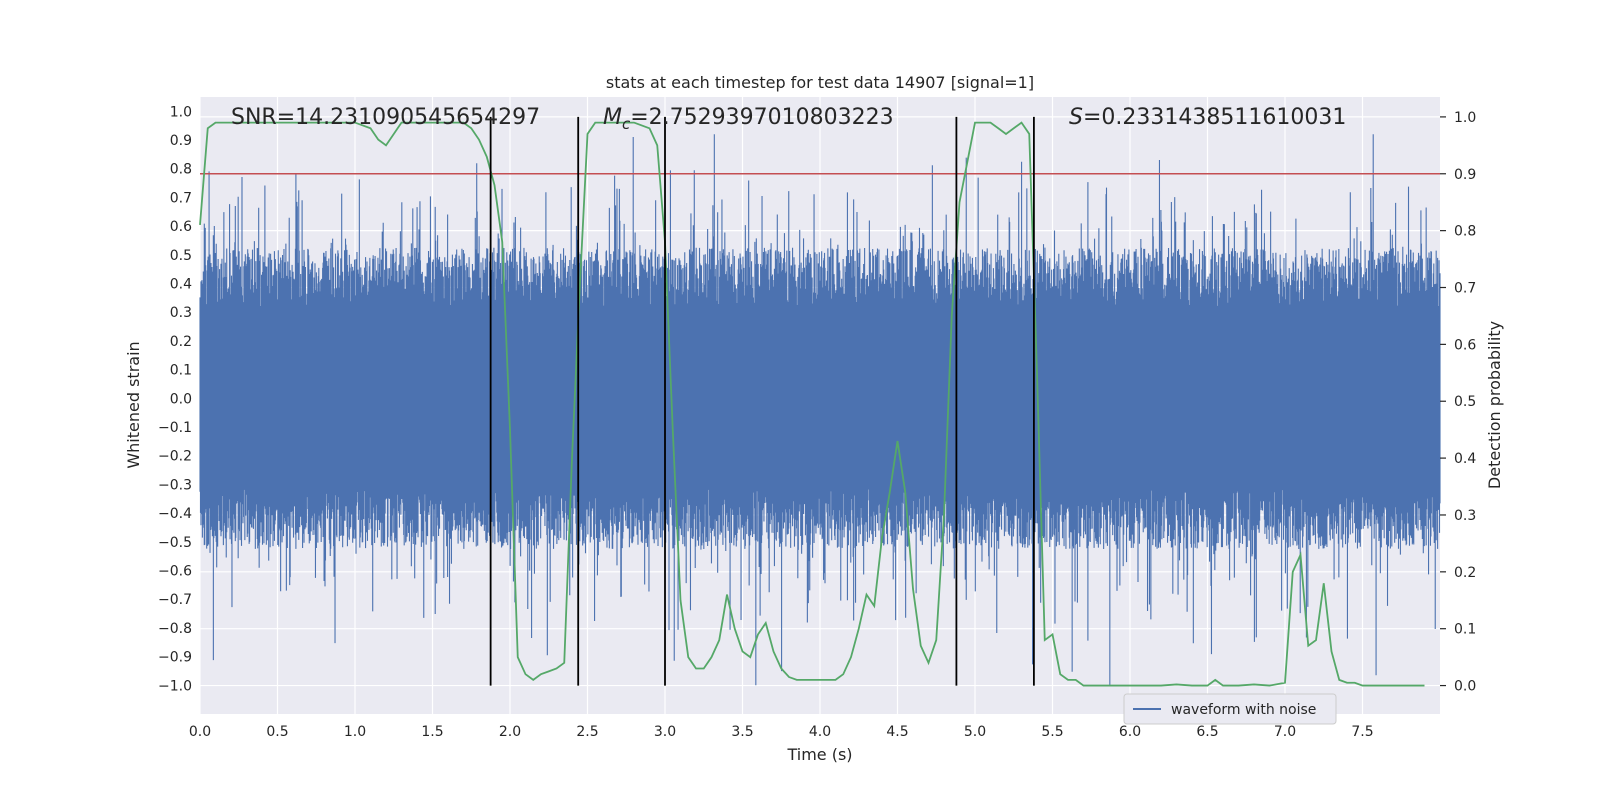 The height and width of the screenshot is (800, 1600). What do you see at coordinates (1465, 175) in the screenshot?
I see `y-right-tick-label: 0.9` at bounding box center [1465, 175].